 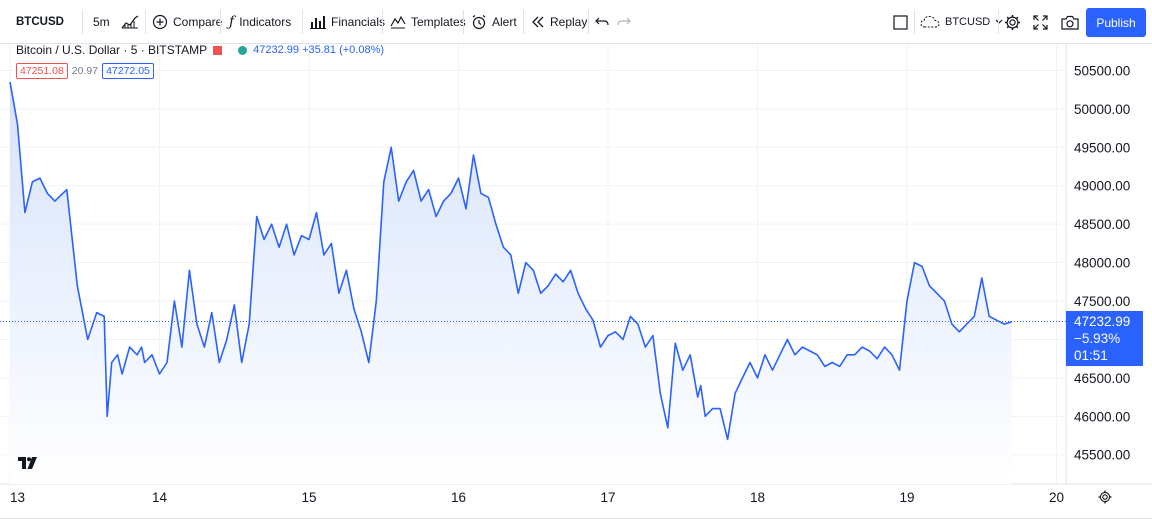 I want to click on chevron-down-icon, so click(x=999, y=22).